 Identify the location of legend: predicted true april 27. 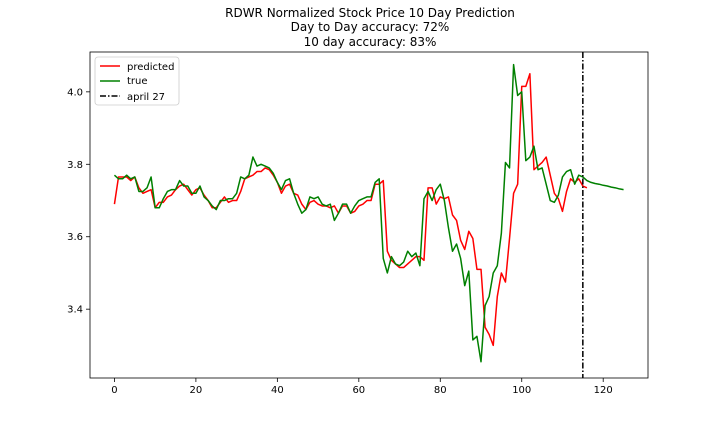
(137, 81).